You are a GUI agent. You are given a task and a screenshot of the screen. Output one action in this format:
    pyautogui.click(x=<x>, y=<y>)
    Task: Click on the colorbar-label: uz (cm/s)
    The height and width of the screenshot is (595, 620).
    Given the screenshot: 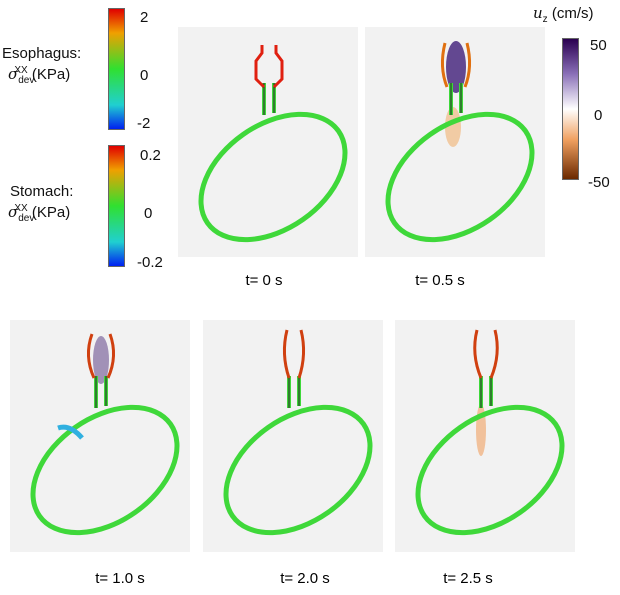 What is the action you would take?
    pyautogui.click(x=563, y=15)
    